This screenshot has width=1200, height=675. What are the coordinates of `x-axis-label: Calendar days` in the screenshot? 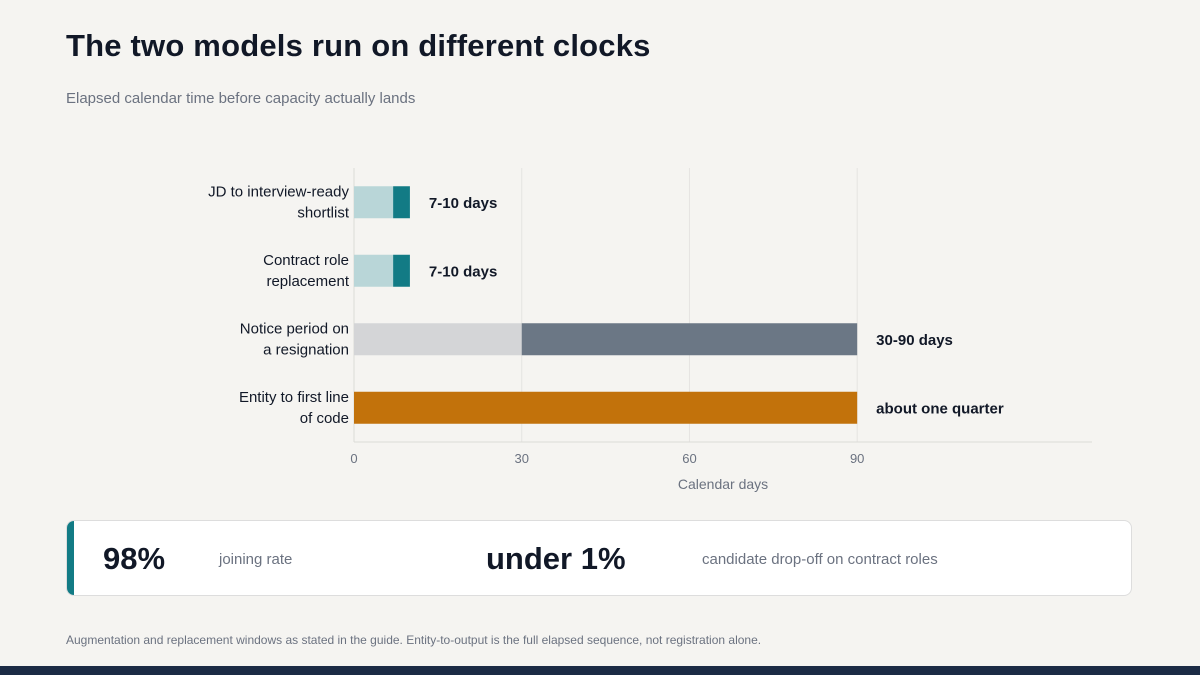 It's located at (723, 484).